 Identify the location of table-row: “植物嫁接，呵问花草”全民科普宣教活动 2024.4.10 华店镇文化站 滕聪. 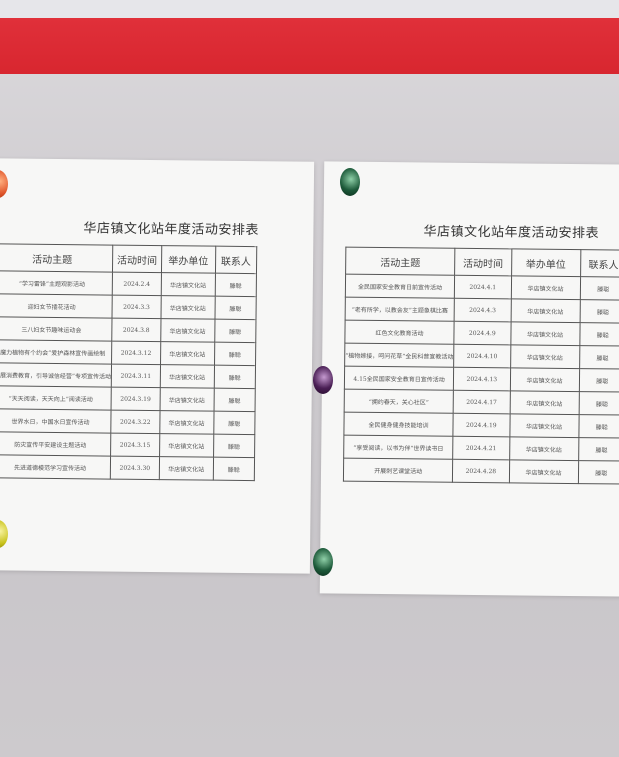
(481, 356).